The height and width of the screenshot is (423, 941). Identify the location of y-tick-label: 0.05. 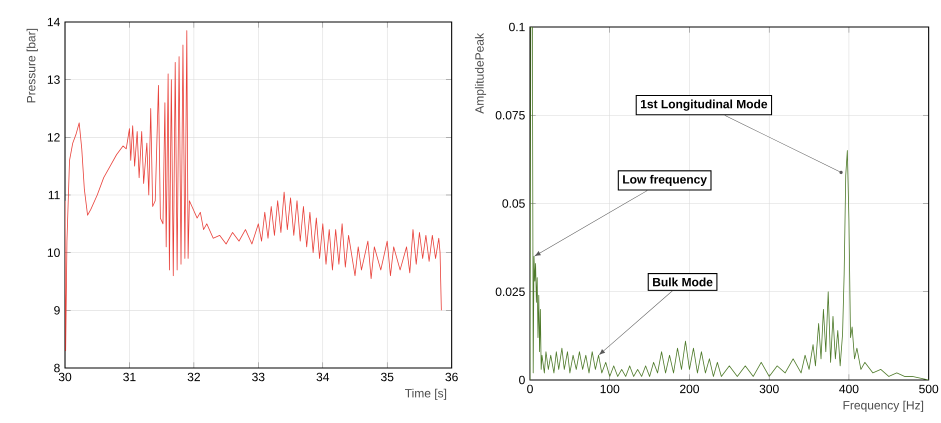
(513, 203).